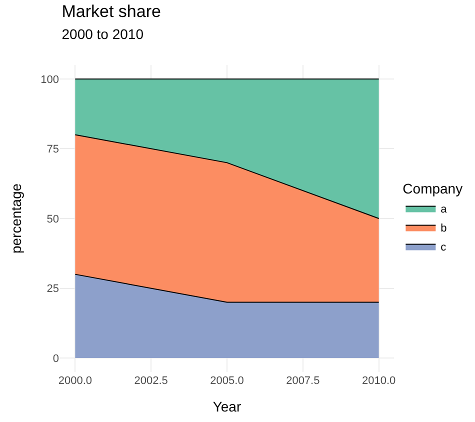  Describe the element at coordinates (55, 358) in the screenshot. I see `y-tick-label: 0` at that location.